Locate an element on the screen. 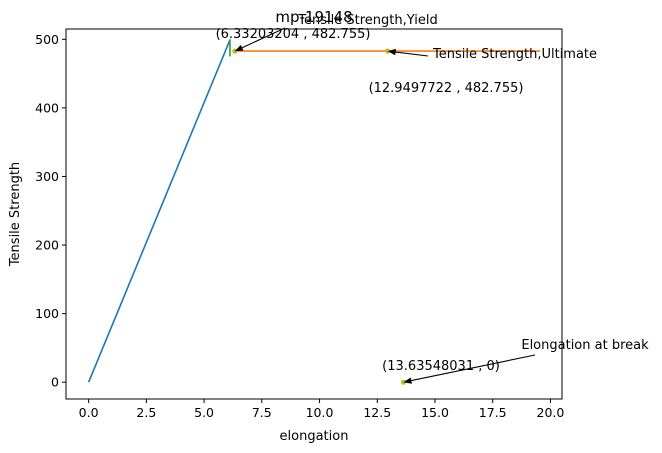 This screenshot has height=453, width=662. x-tick-label: 0.0 is located at coordinates (89, 412).